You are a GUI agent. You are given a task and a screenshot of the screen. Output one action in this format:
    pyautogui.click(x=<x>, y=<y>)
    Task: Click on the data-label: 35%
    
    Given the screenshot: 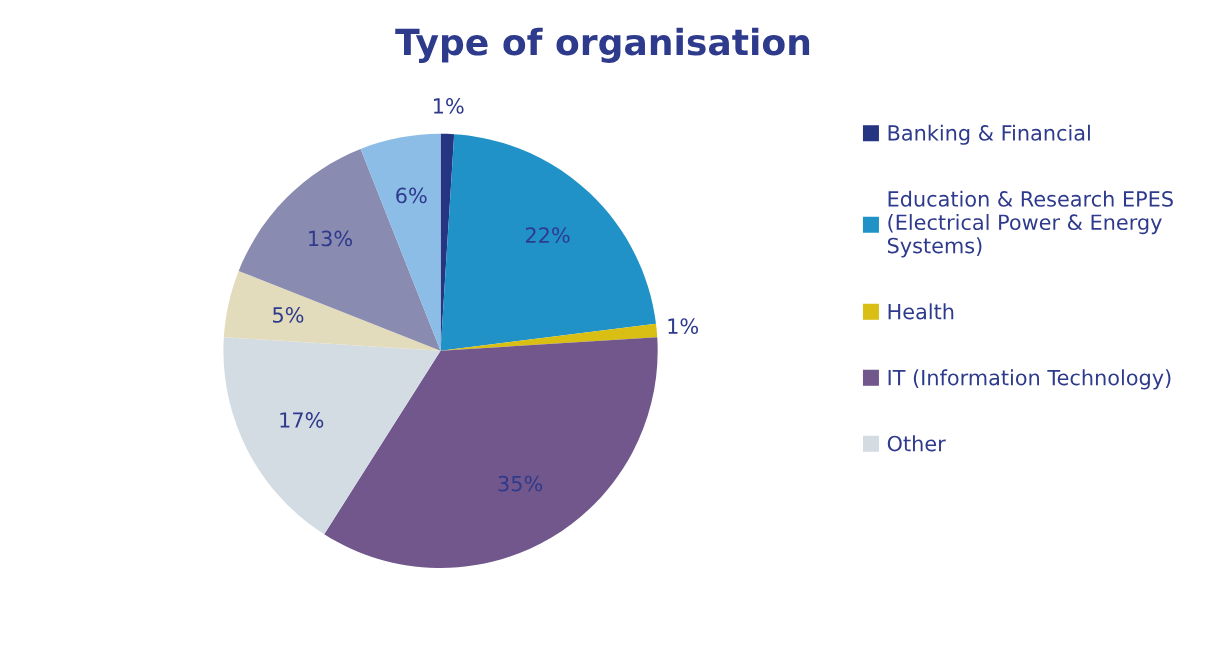 What is the action you would take?
    pyautogui.click(x=520, y=483)
    